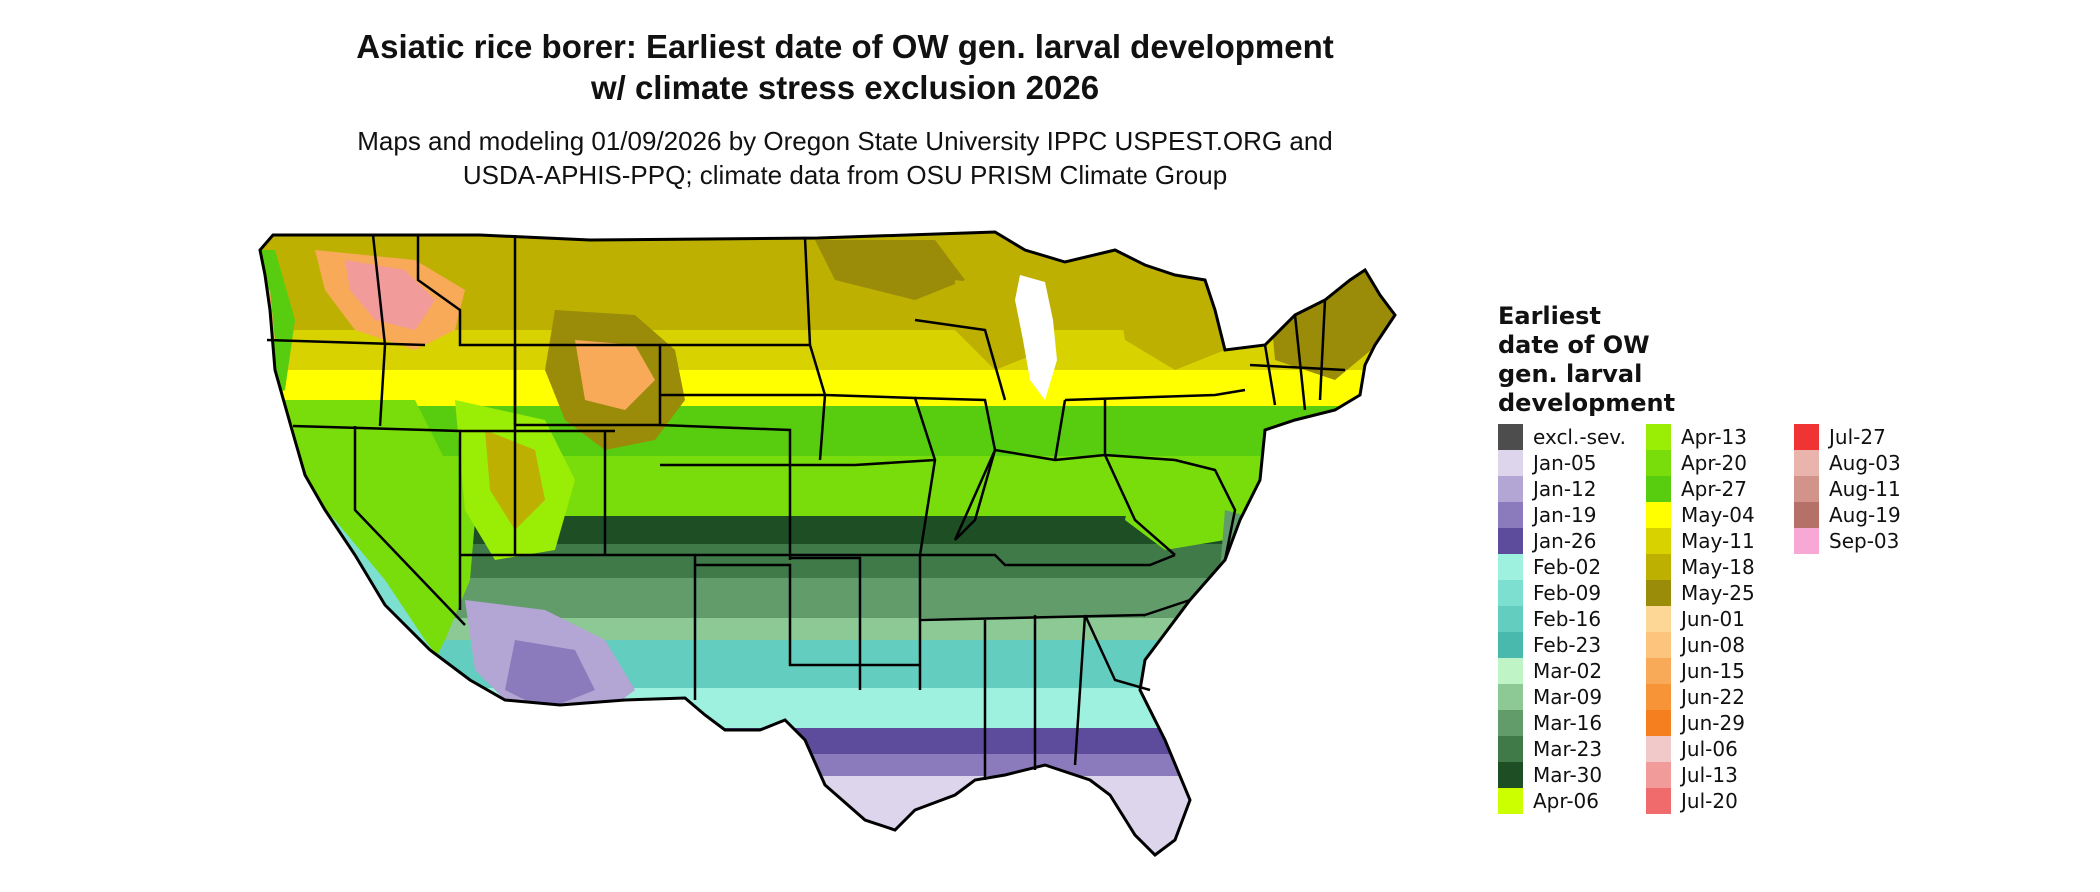 This screenshot has height=892, width=2100. I want to click on legend-item: Jun-01, so click(1695, 619).